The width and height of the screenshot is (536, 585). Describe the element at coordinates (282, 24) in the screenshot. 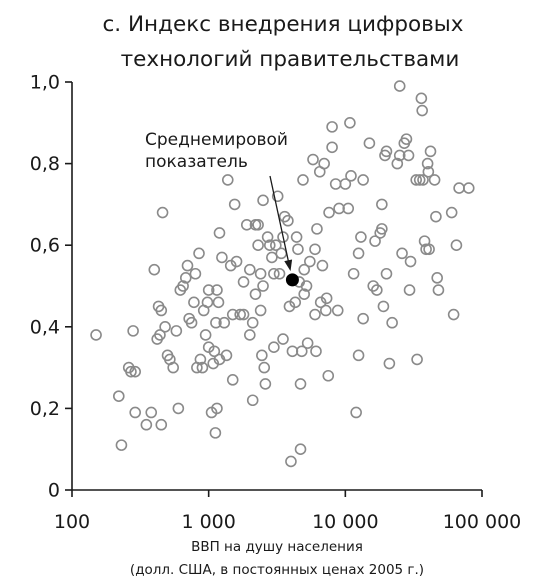

I see `chart-title-line-1: c. Индекс внедрения цифровых` at that location.